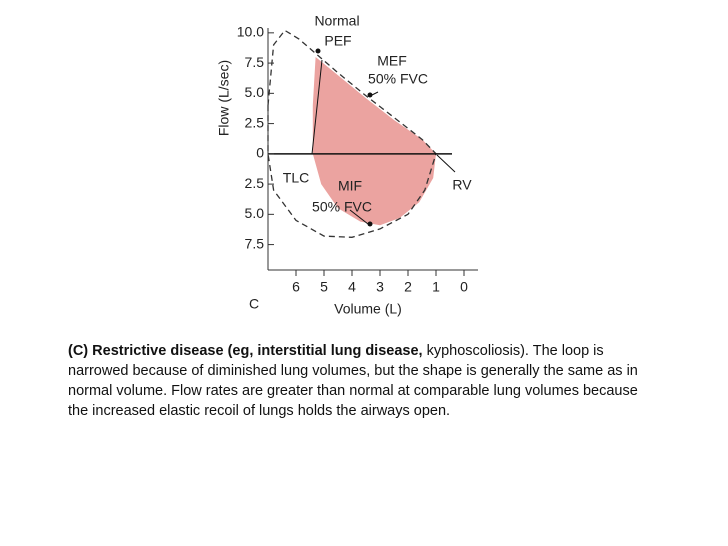 The width and height of the screenshot is (728, 546). What do you see at coordinates (254, 304) in the screenshot?
I see `panel-label: C` at bounding box center [254, 304].